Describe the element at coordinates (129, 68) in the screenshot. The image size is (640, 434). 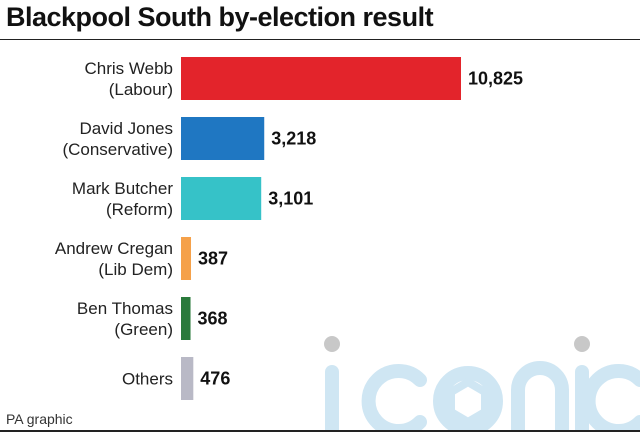
I see `category-label-0-0: Chris Webb` at that location.